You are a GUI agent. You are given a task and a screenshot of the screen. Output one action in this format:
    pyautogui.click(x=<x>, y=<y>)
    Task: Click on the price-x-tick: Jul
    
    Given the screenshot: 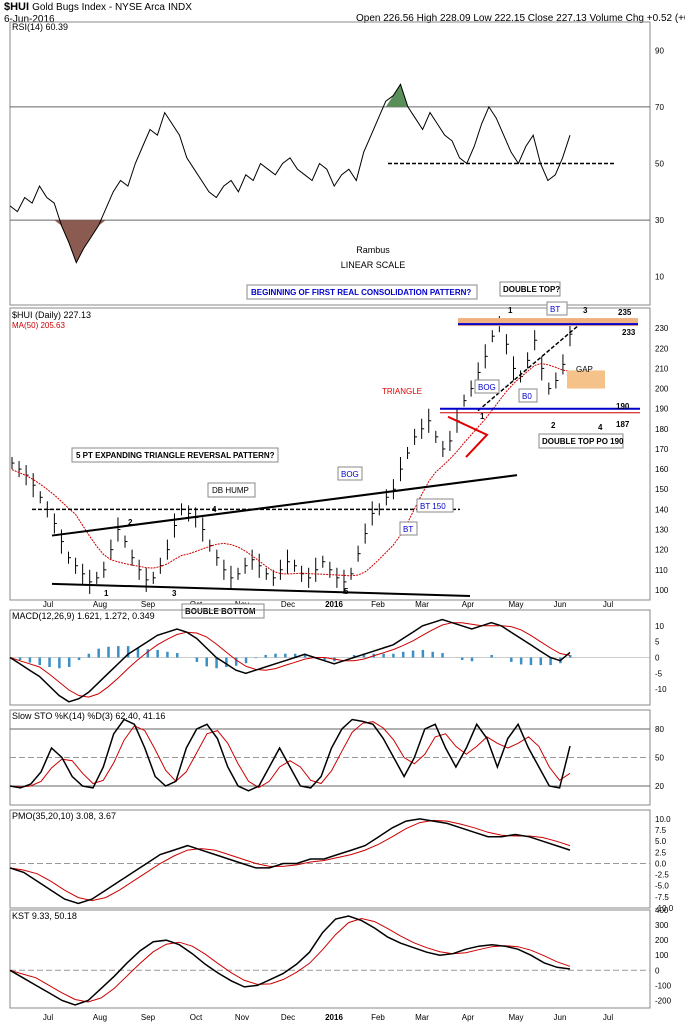 What is the action you would take?
    pyautogui.click(x=608, y=604)
    